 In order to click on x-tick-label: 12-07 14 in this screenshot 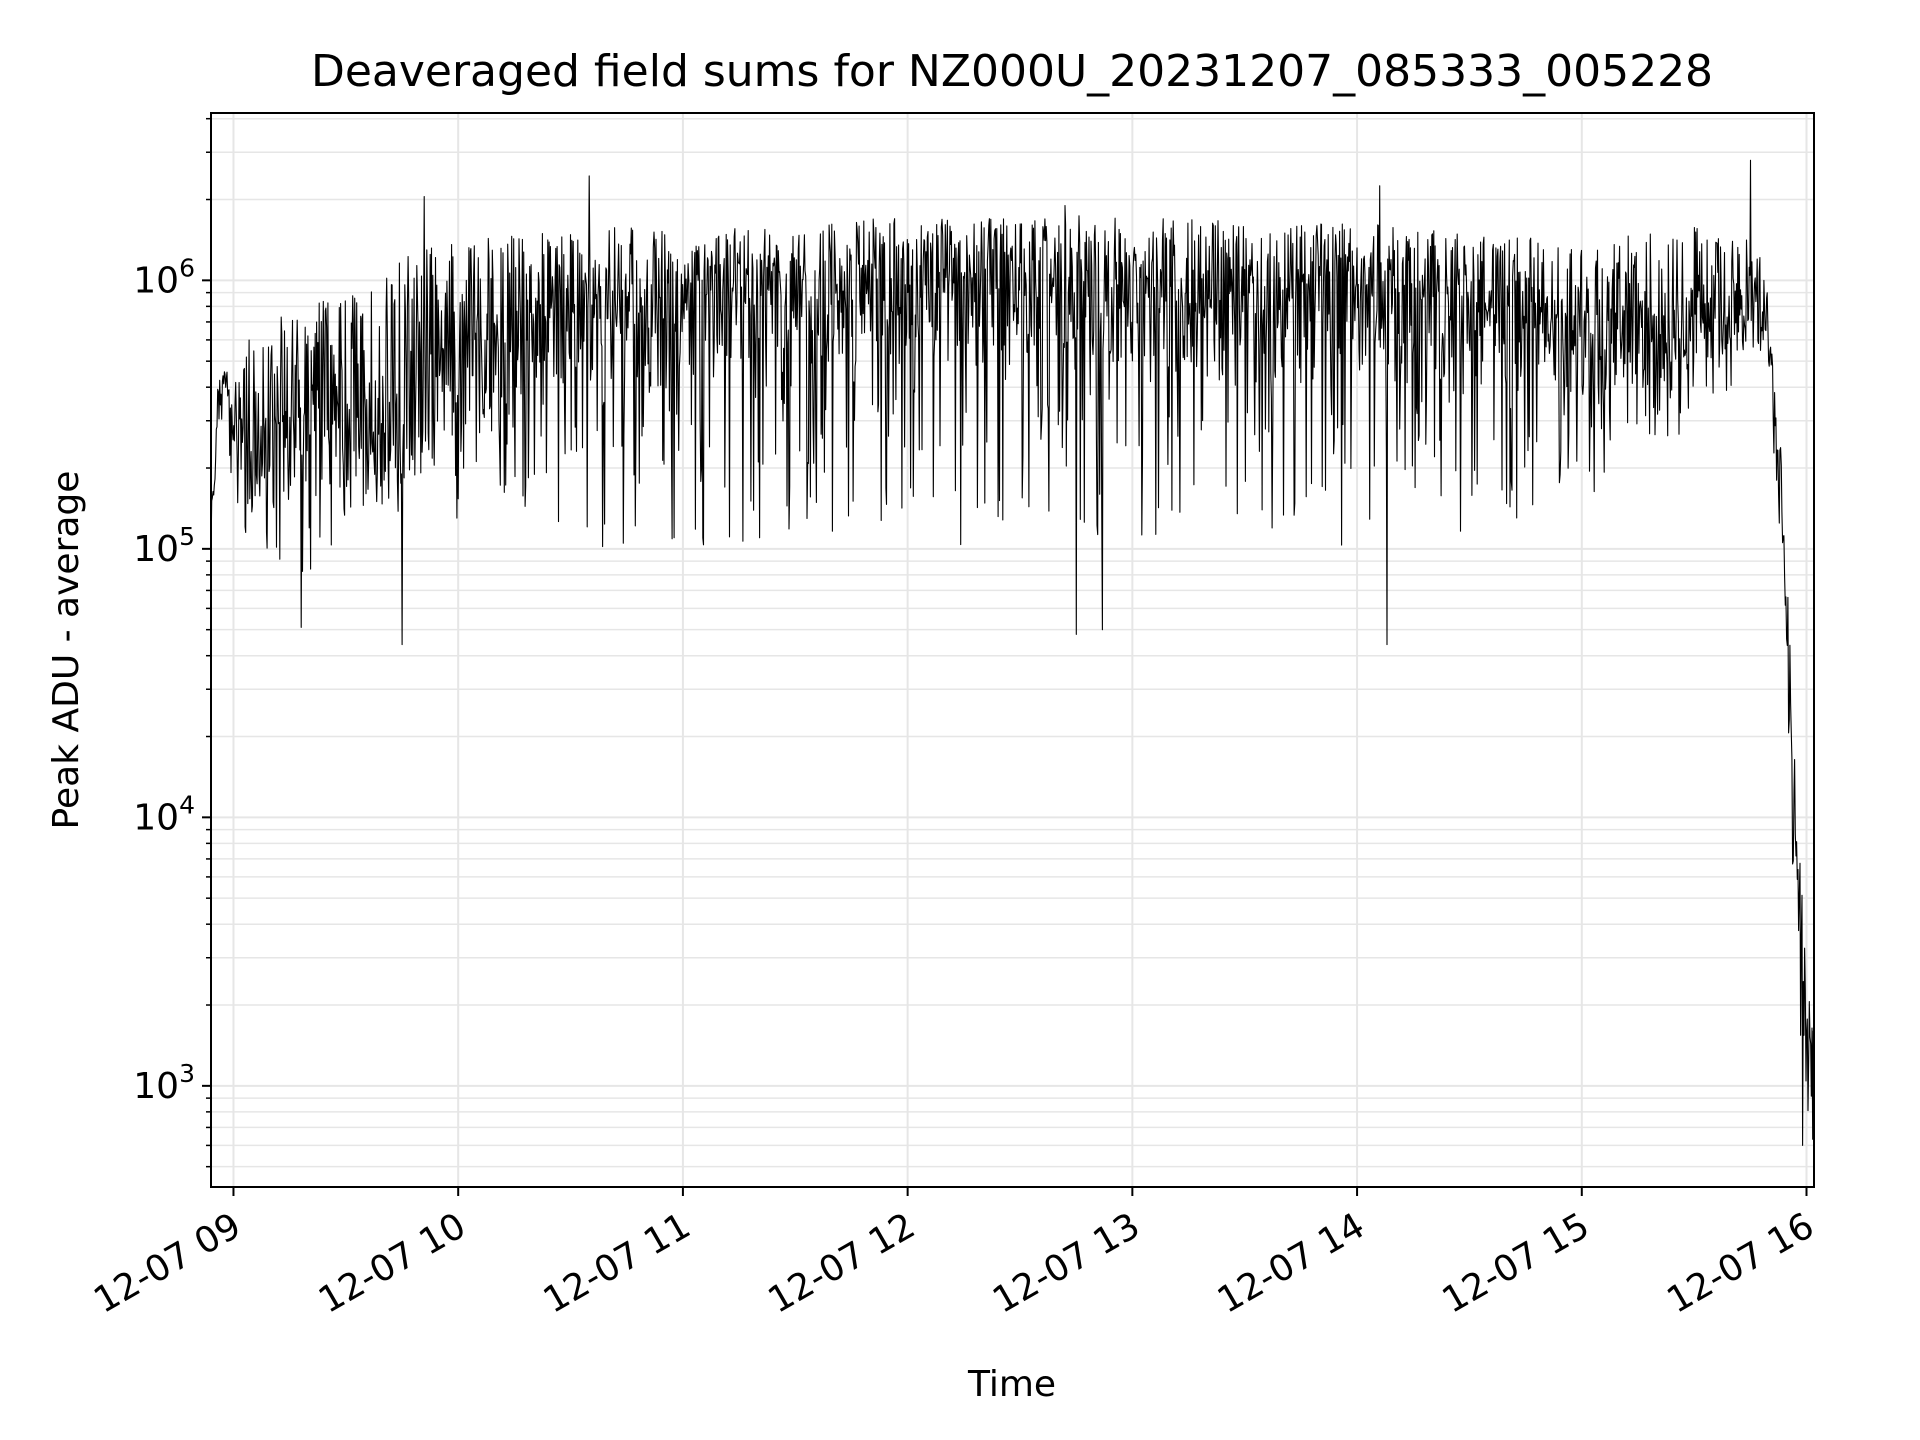, I will do `click(1291, 1263)`.